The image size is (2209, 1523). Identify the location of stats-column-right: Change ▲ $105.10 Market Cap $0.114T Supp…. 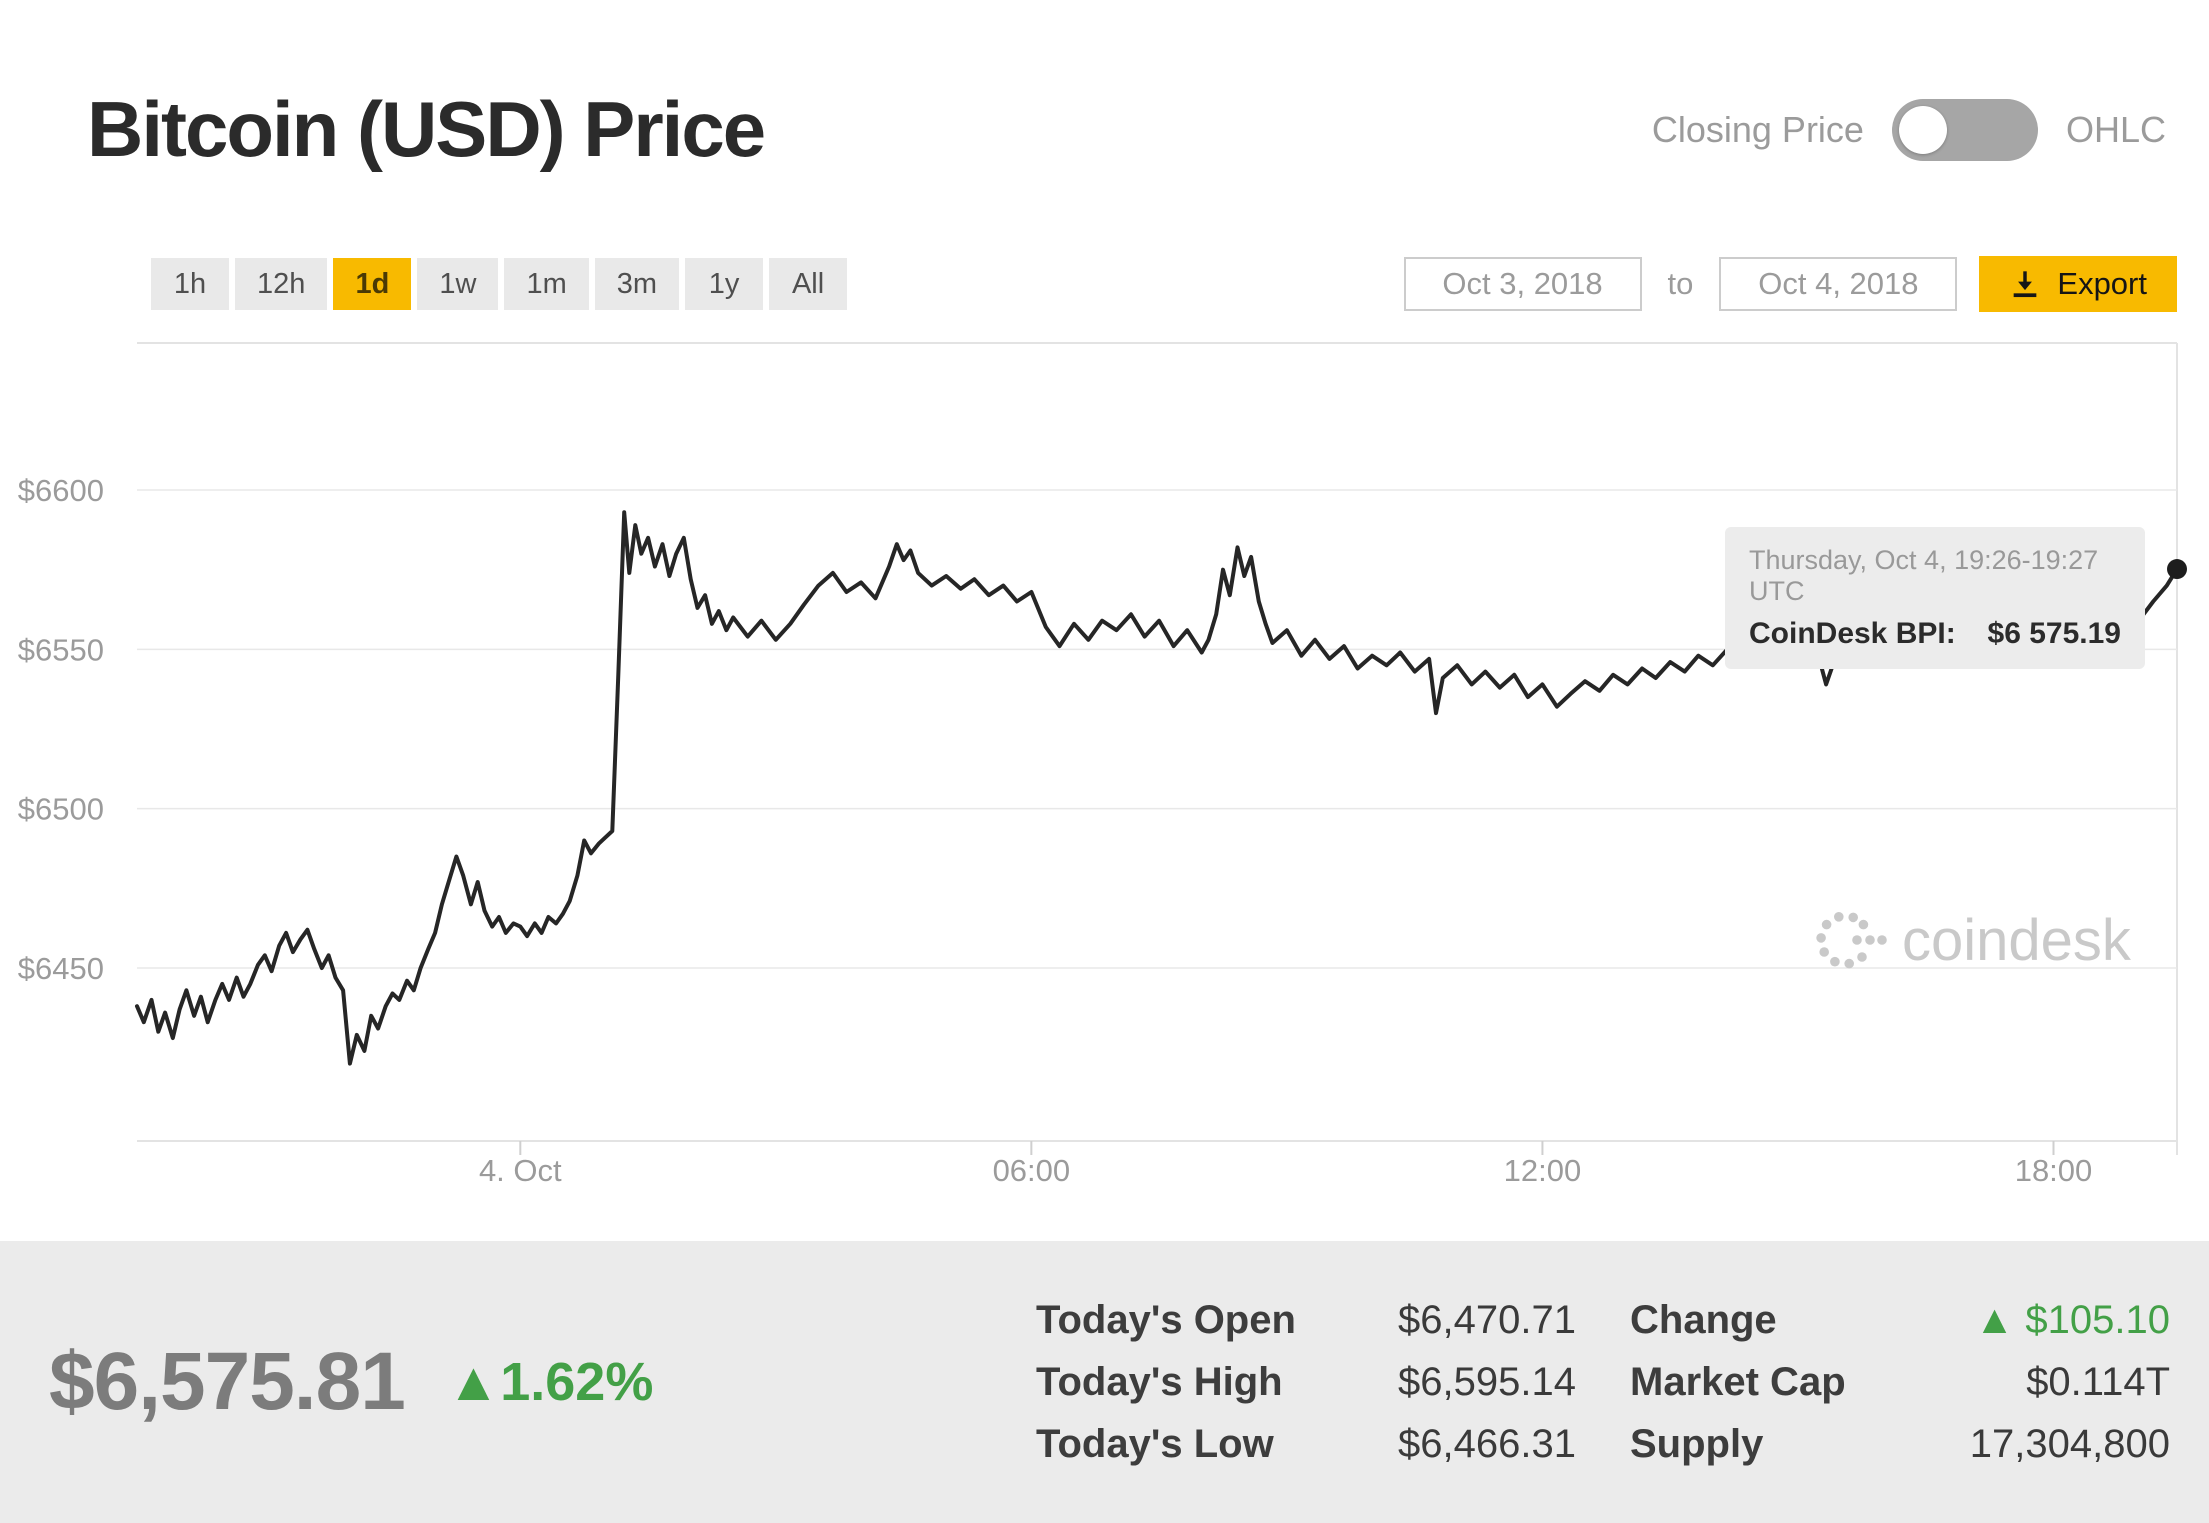
(1900, 1382).